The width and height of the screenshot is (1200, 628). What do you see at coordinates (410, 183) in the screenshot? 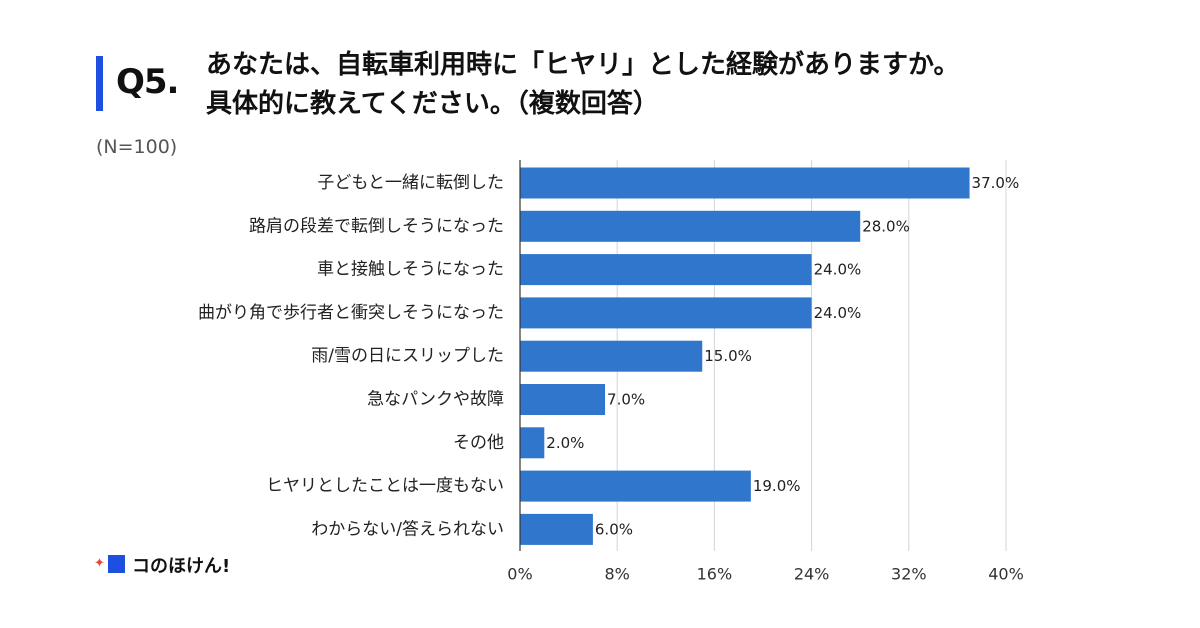
I see `category-label: 子どもと一緒に転倒した` at bounding box center [410, 183].